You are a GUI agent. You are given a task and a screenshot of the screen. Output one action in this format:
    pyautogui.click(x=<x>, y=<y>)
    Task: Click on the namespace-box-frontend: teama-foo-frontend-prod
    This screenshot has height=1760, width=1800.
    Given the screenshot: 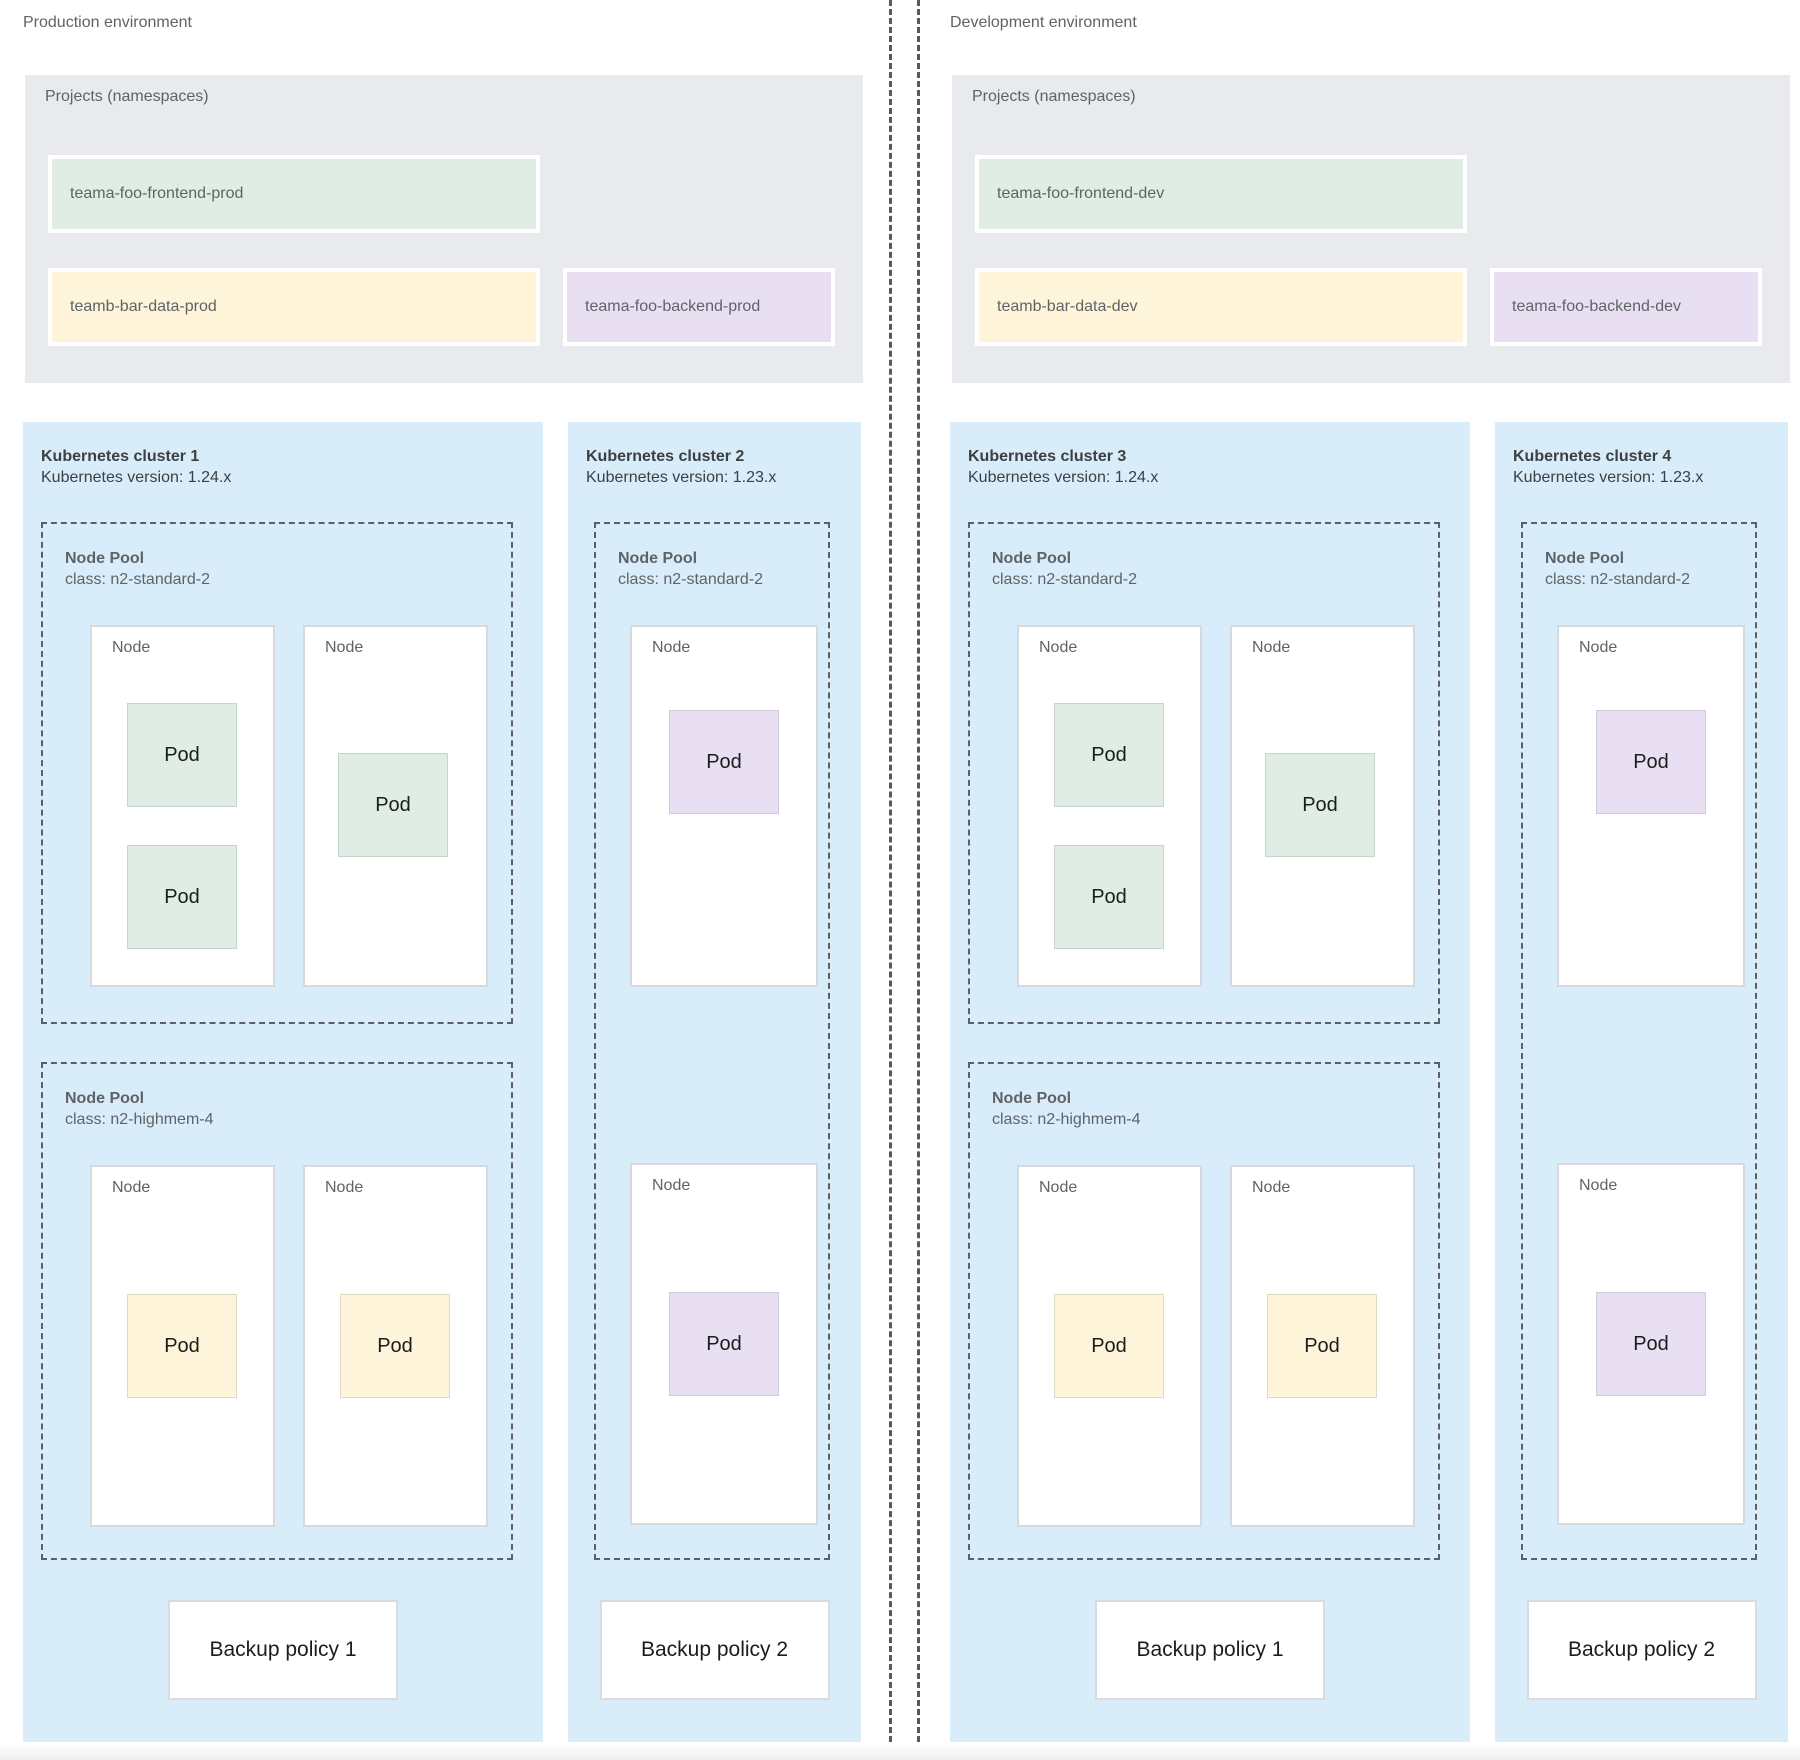 What is the action you would take?
    pyautogui.click(x=294, y=194)
    